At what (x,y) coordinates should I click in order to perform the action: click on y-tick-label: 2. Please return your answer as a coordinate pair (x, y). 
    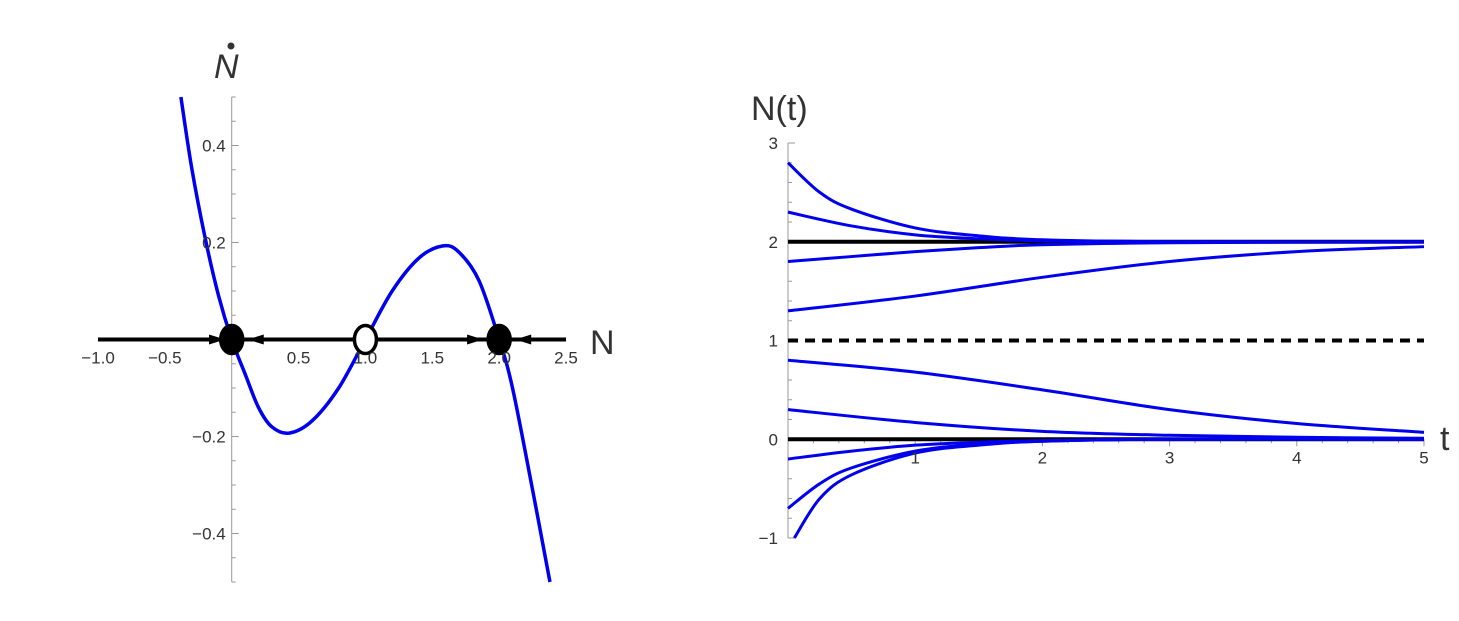
    Looking at the image, I should click on (773, 242).